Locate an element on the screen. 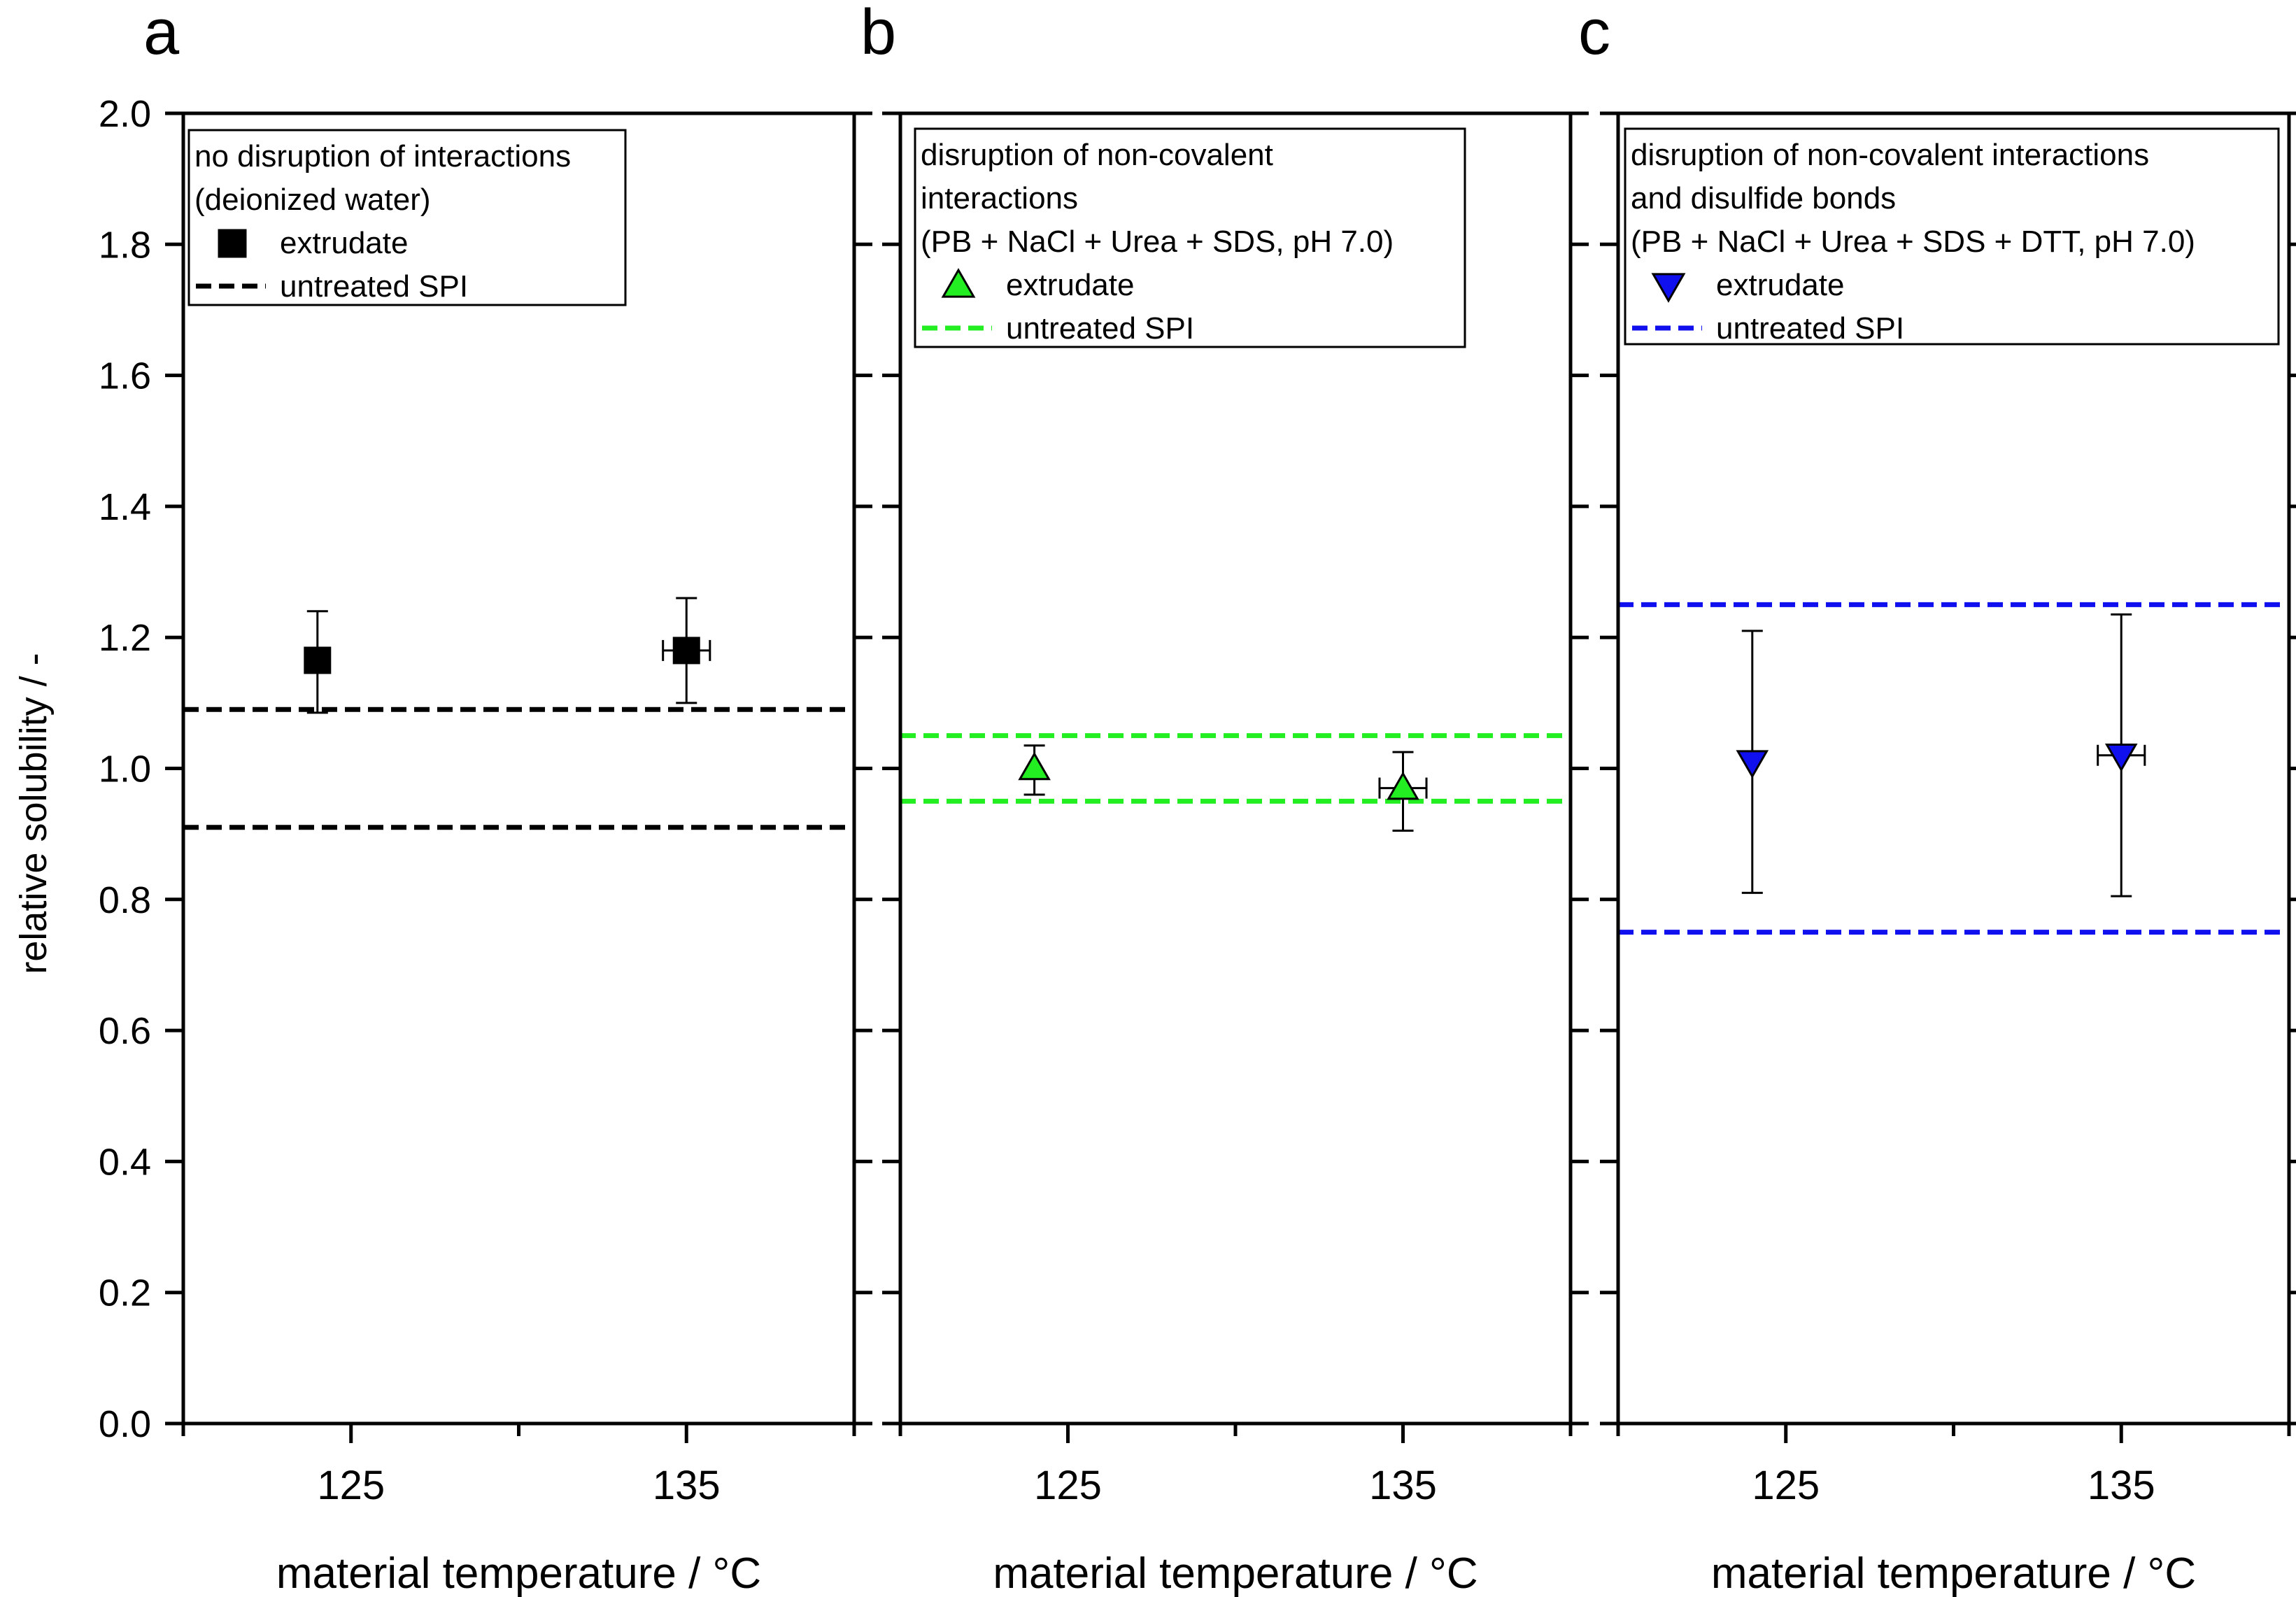  y-tick-label: 1.8 is located at coordinates (125, 245).